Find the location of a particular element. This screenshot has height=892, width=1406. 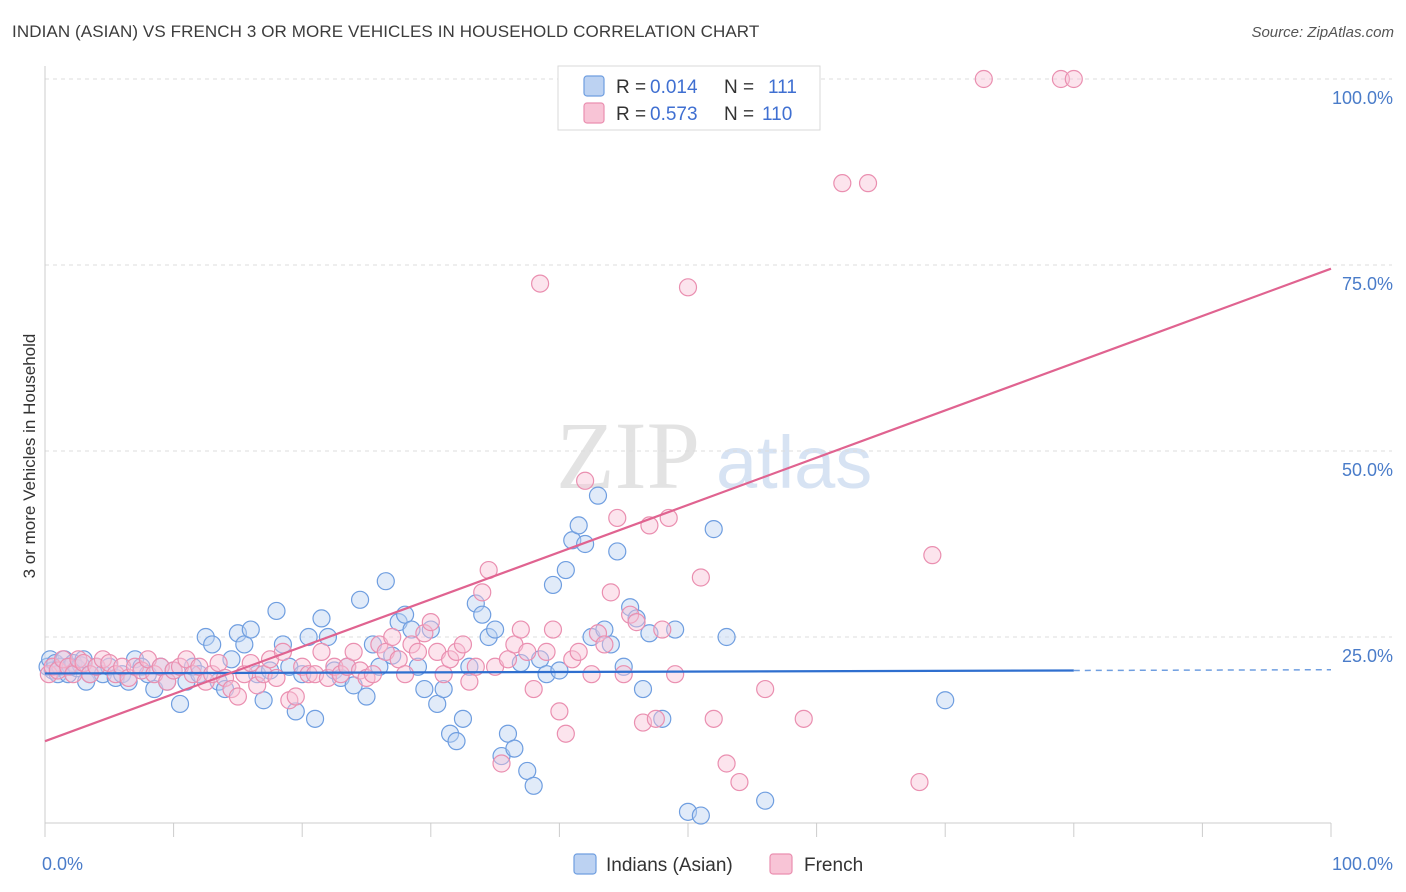

watermark-zip: ZIP is located at coordinates (628, 455).